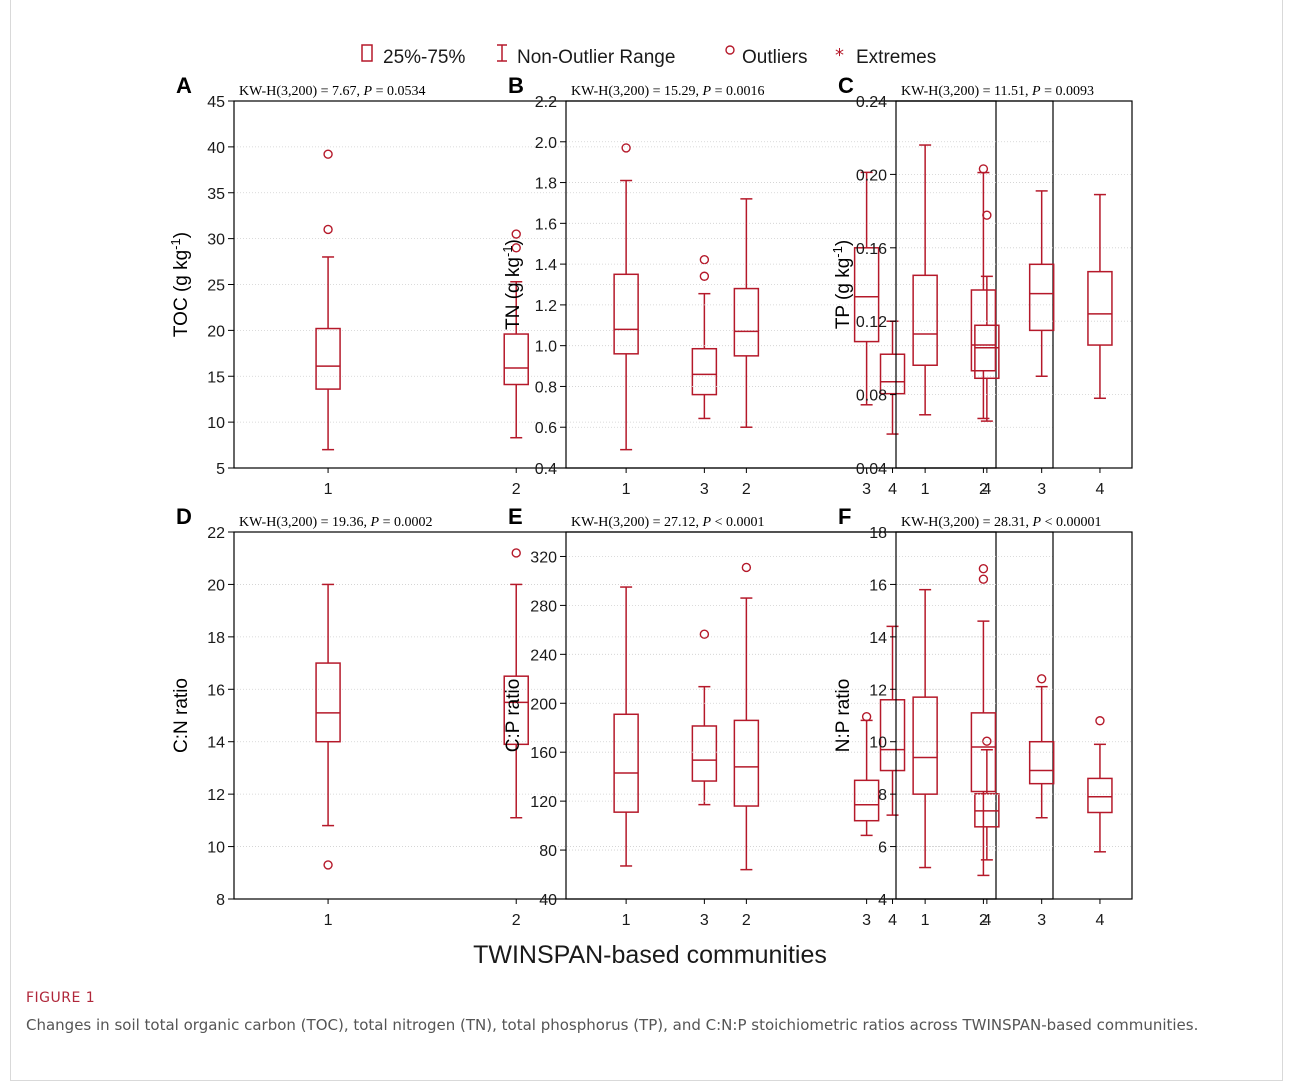 The height and width of the screenshot is (1081, 1293). I want to click on y-tick-label: 320, so click(543, 557).